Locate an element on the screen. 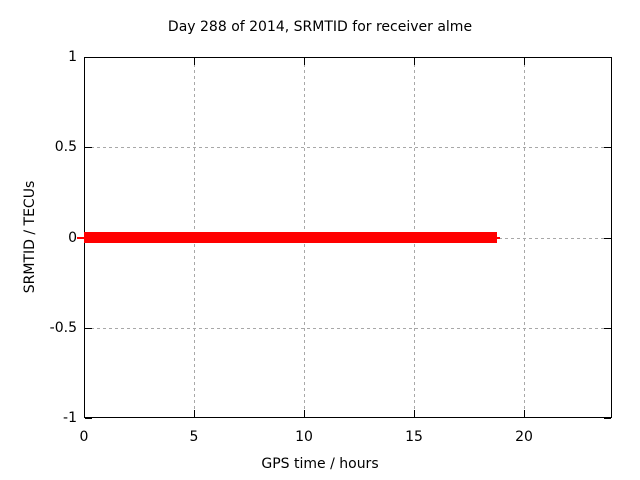 Image resolution: width=640 pixels, height=480 pixels. x-tick-label: 10 is located at coordinates (304, 437).